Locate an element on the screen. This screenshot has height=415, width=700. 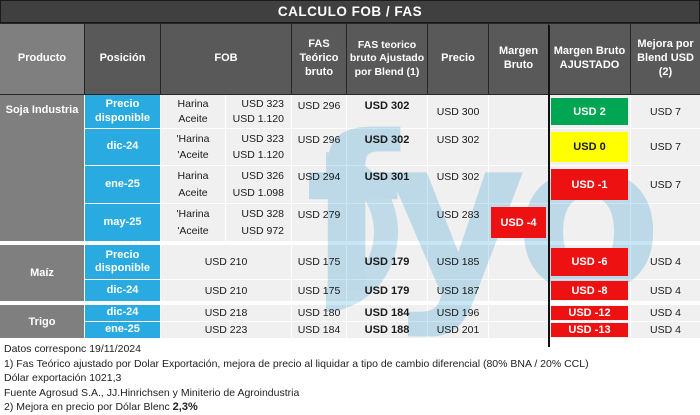
mejora-cell is located at coordinates (665, 222).